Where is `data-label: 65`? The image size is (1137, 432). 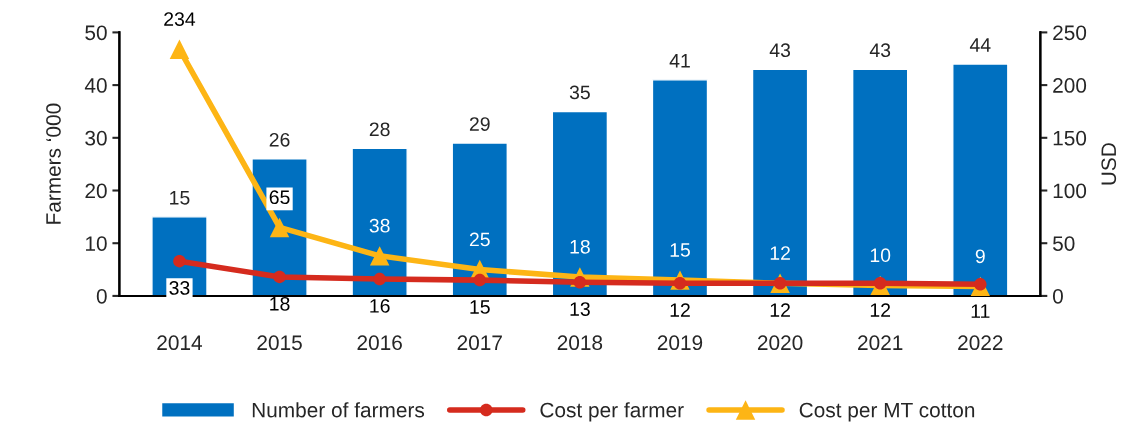 data-label: 65 is located at coordinates (279, 197).